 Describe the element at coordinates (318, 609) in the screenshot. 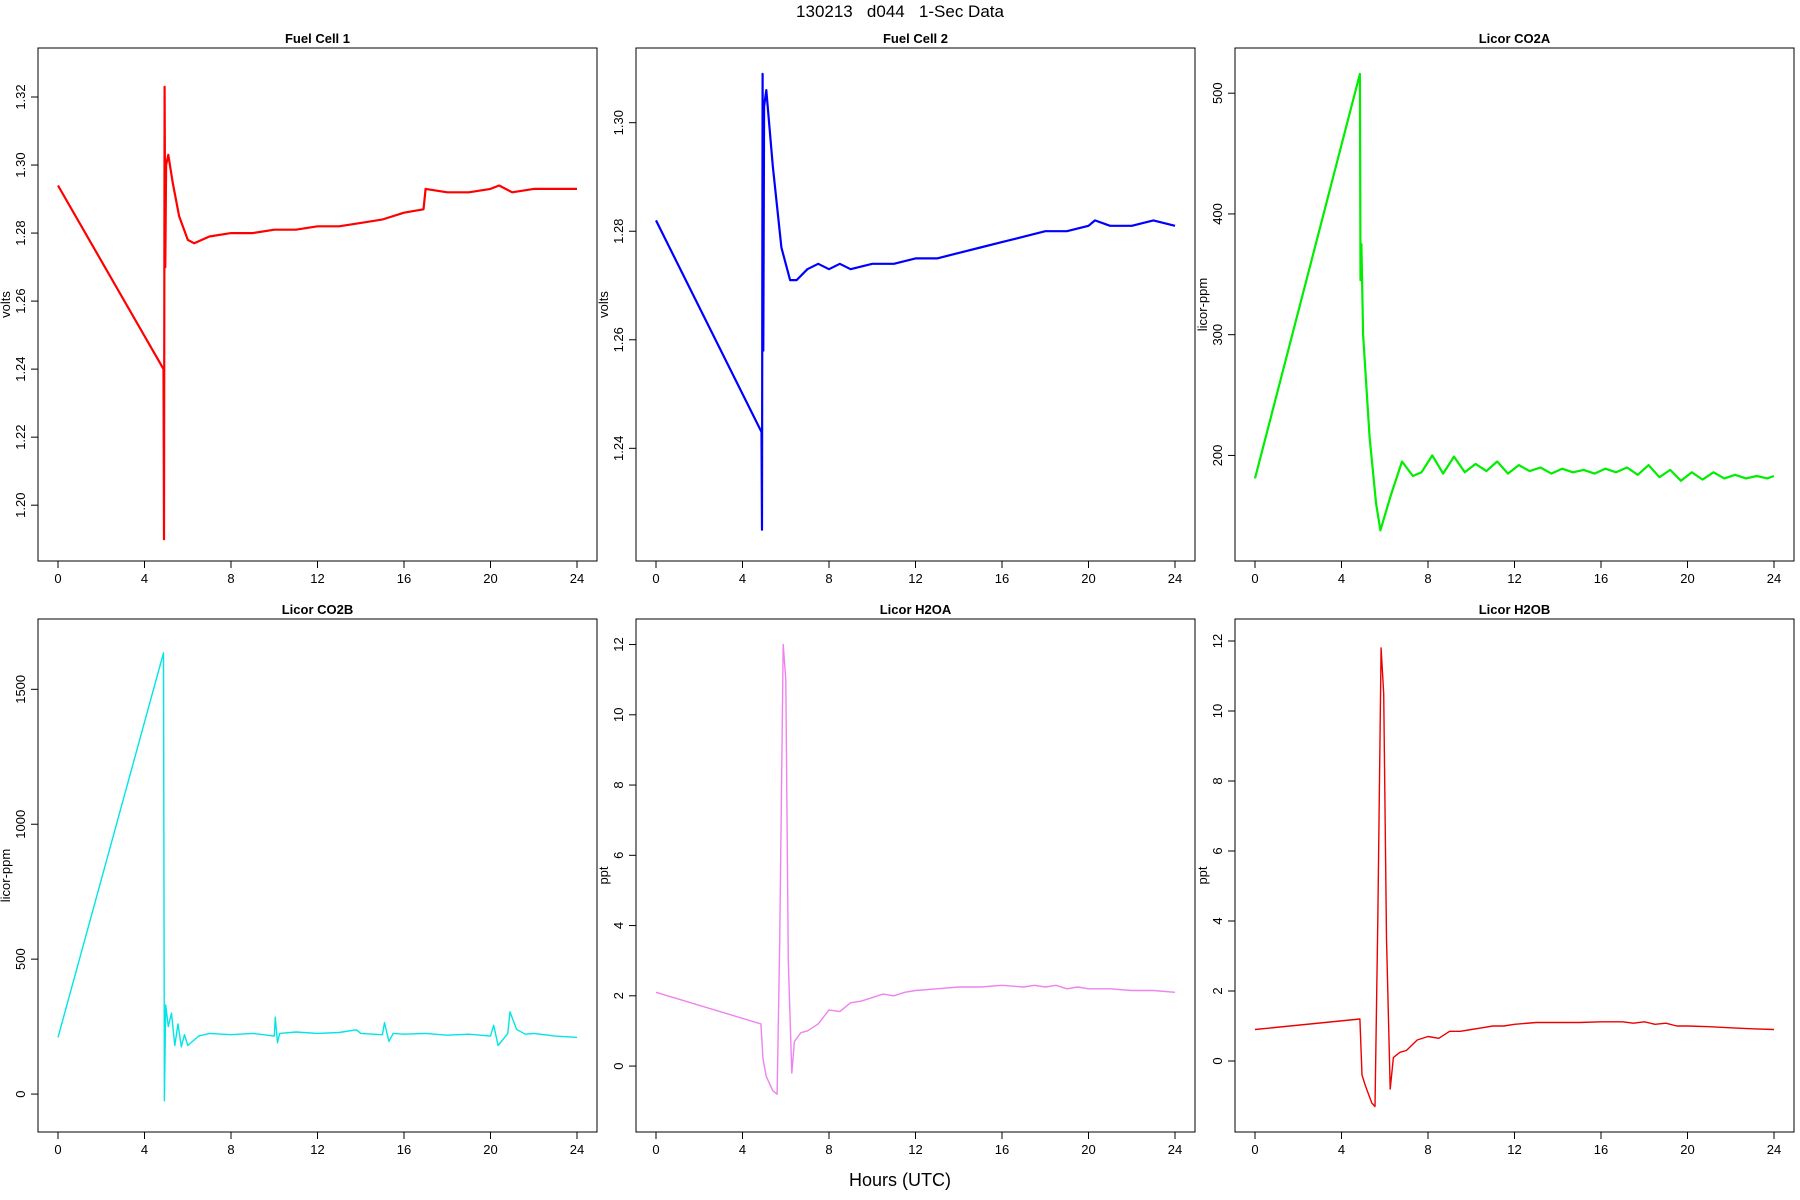

I see `chart-title: Licor CO2B` at that location.